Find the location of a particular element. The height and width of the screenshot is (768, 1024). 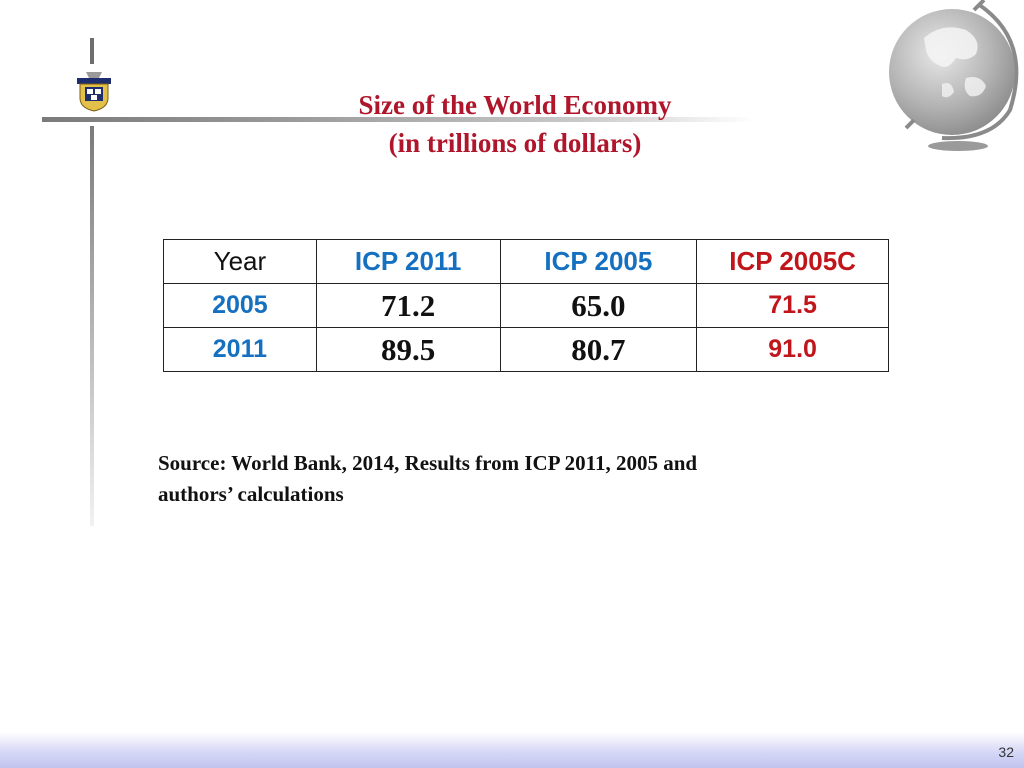

header-icp-2005c: ICP 2005C is located at coordinates (792, 261).